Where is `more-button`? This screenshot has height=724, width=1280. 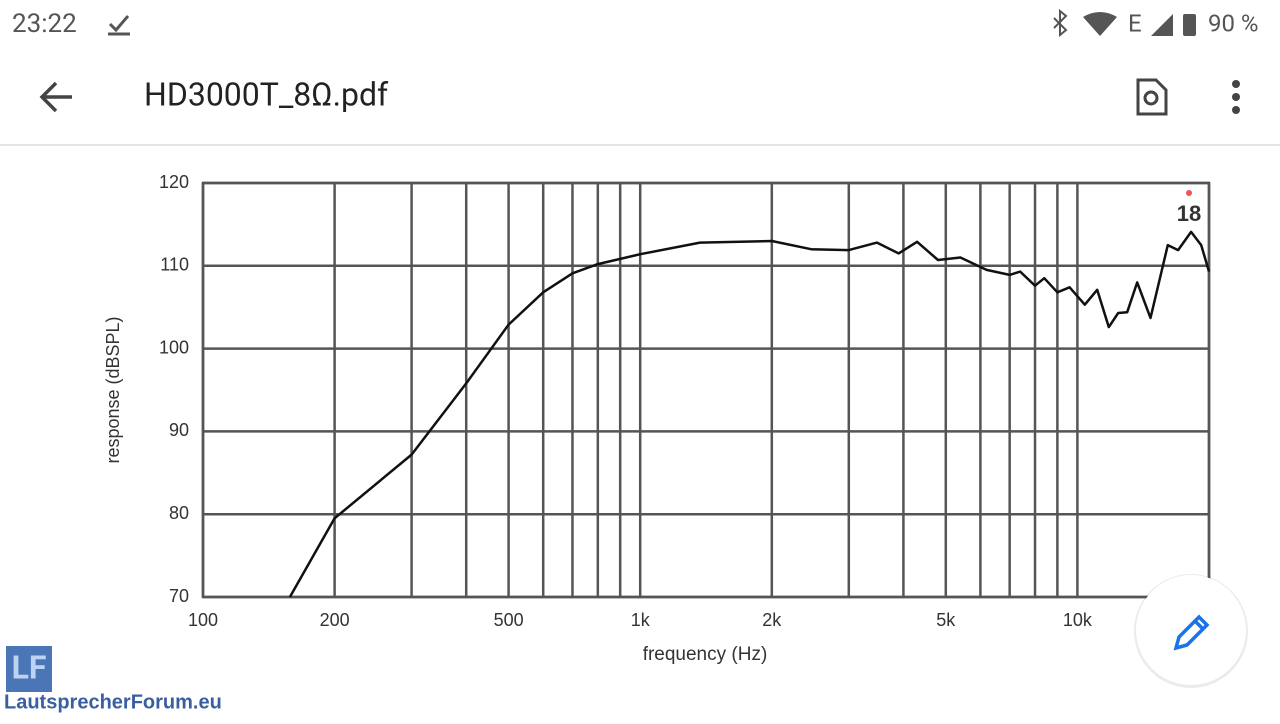 more-button is located at coordinates (1236, 97).